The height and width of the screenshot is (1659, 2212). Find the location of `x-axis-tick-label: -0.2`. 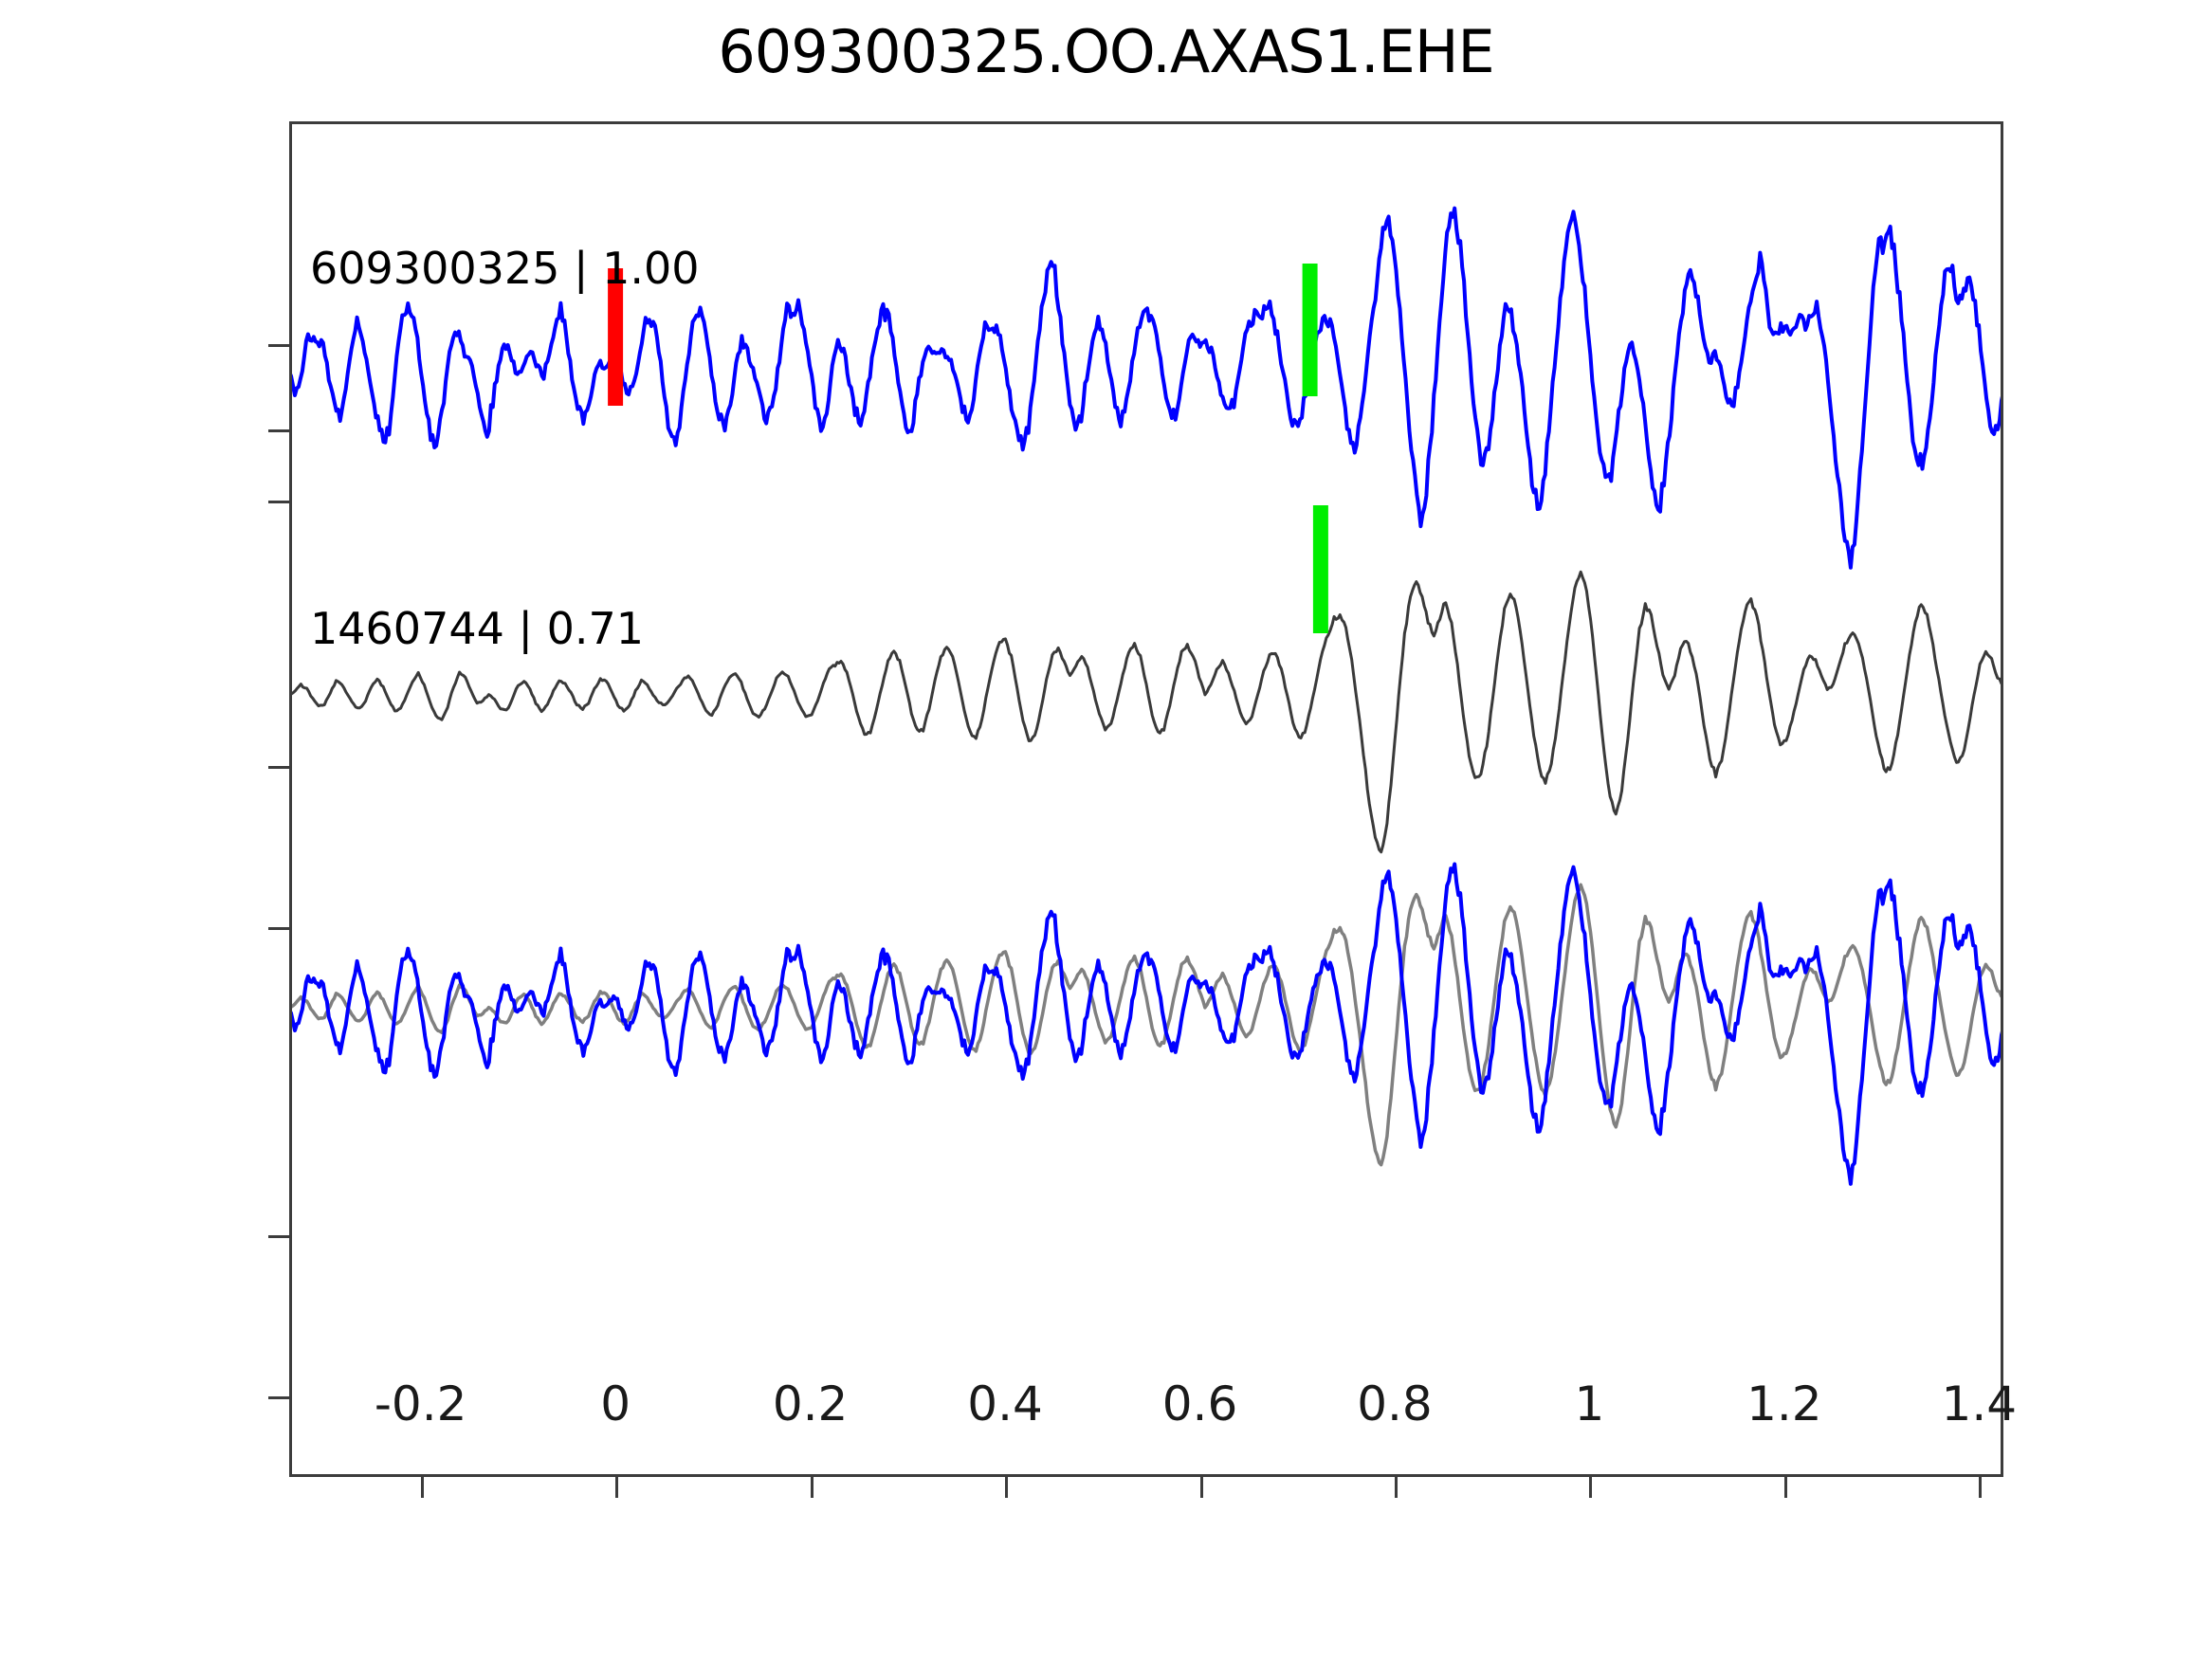

x-axis-tick-label: -0.2 is located at coordinates (420, 1403).